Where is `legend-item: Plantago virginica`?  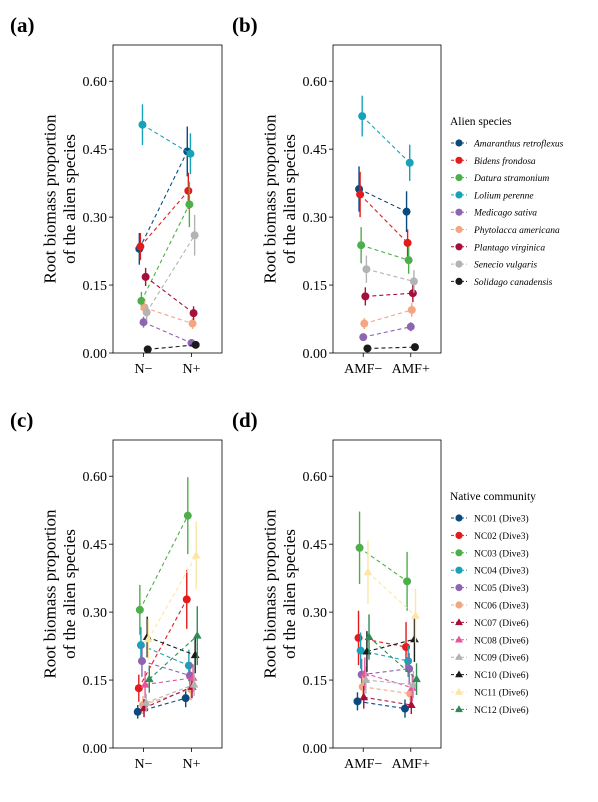
legend-item: Plantago virginica is located at coordinates (498, 248).